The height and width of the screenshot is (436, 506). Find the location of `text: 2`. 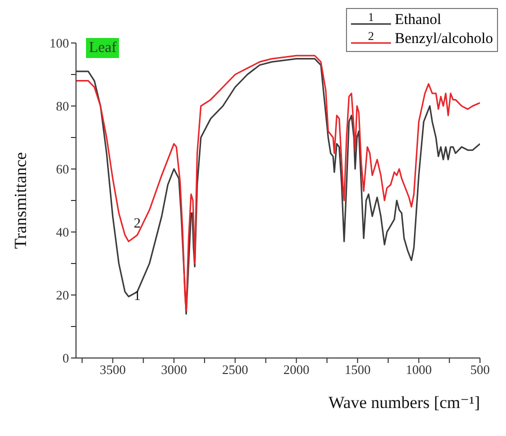

text: 2 is located at coordinates (371, 35).